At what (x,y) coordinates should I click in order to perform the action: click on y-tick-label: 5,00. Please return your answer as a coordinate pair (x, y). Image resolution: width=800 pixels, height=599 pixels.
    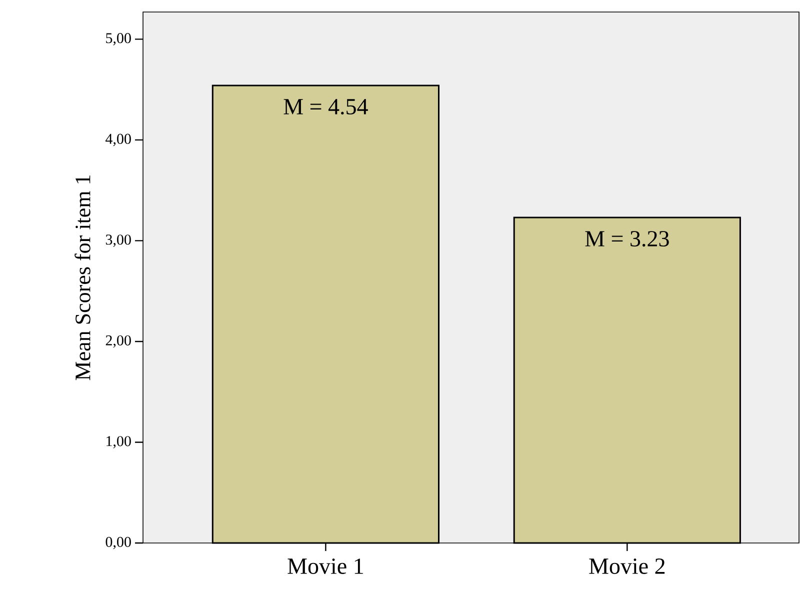
    Looking at the image, I should click on (118, 39).